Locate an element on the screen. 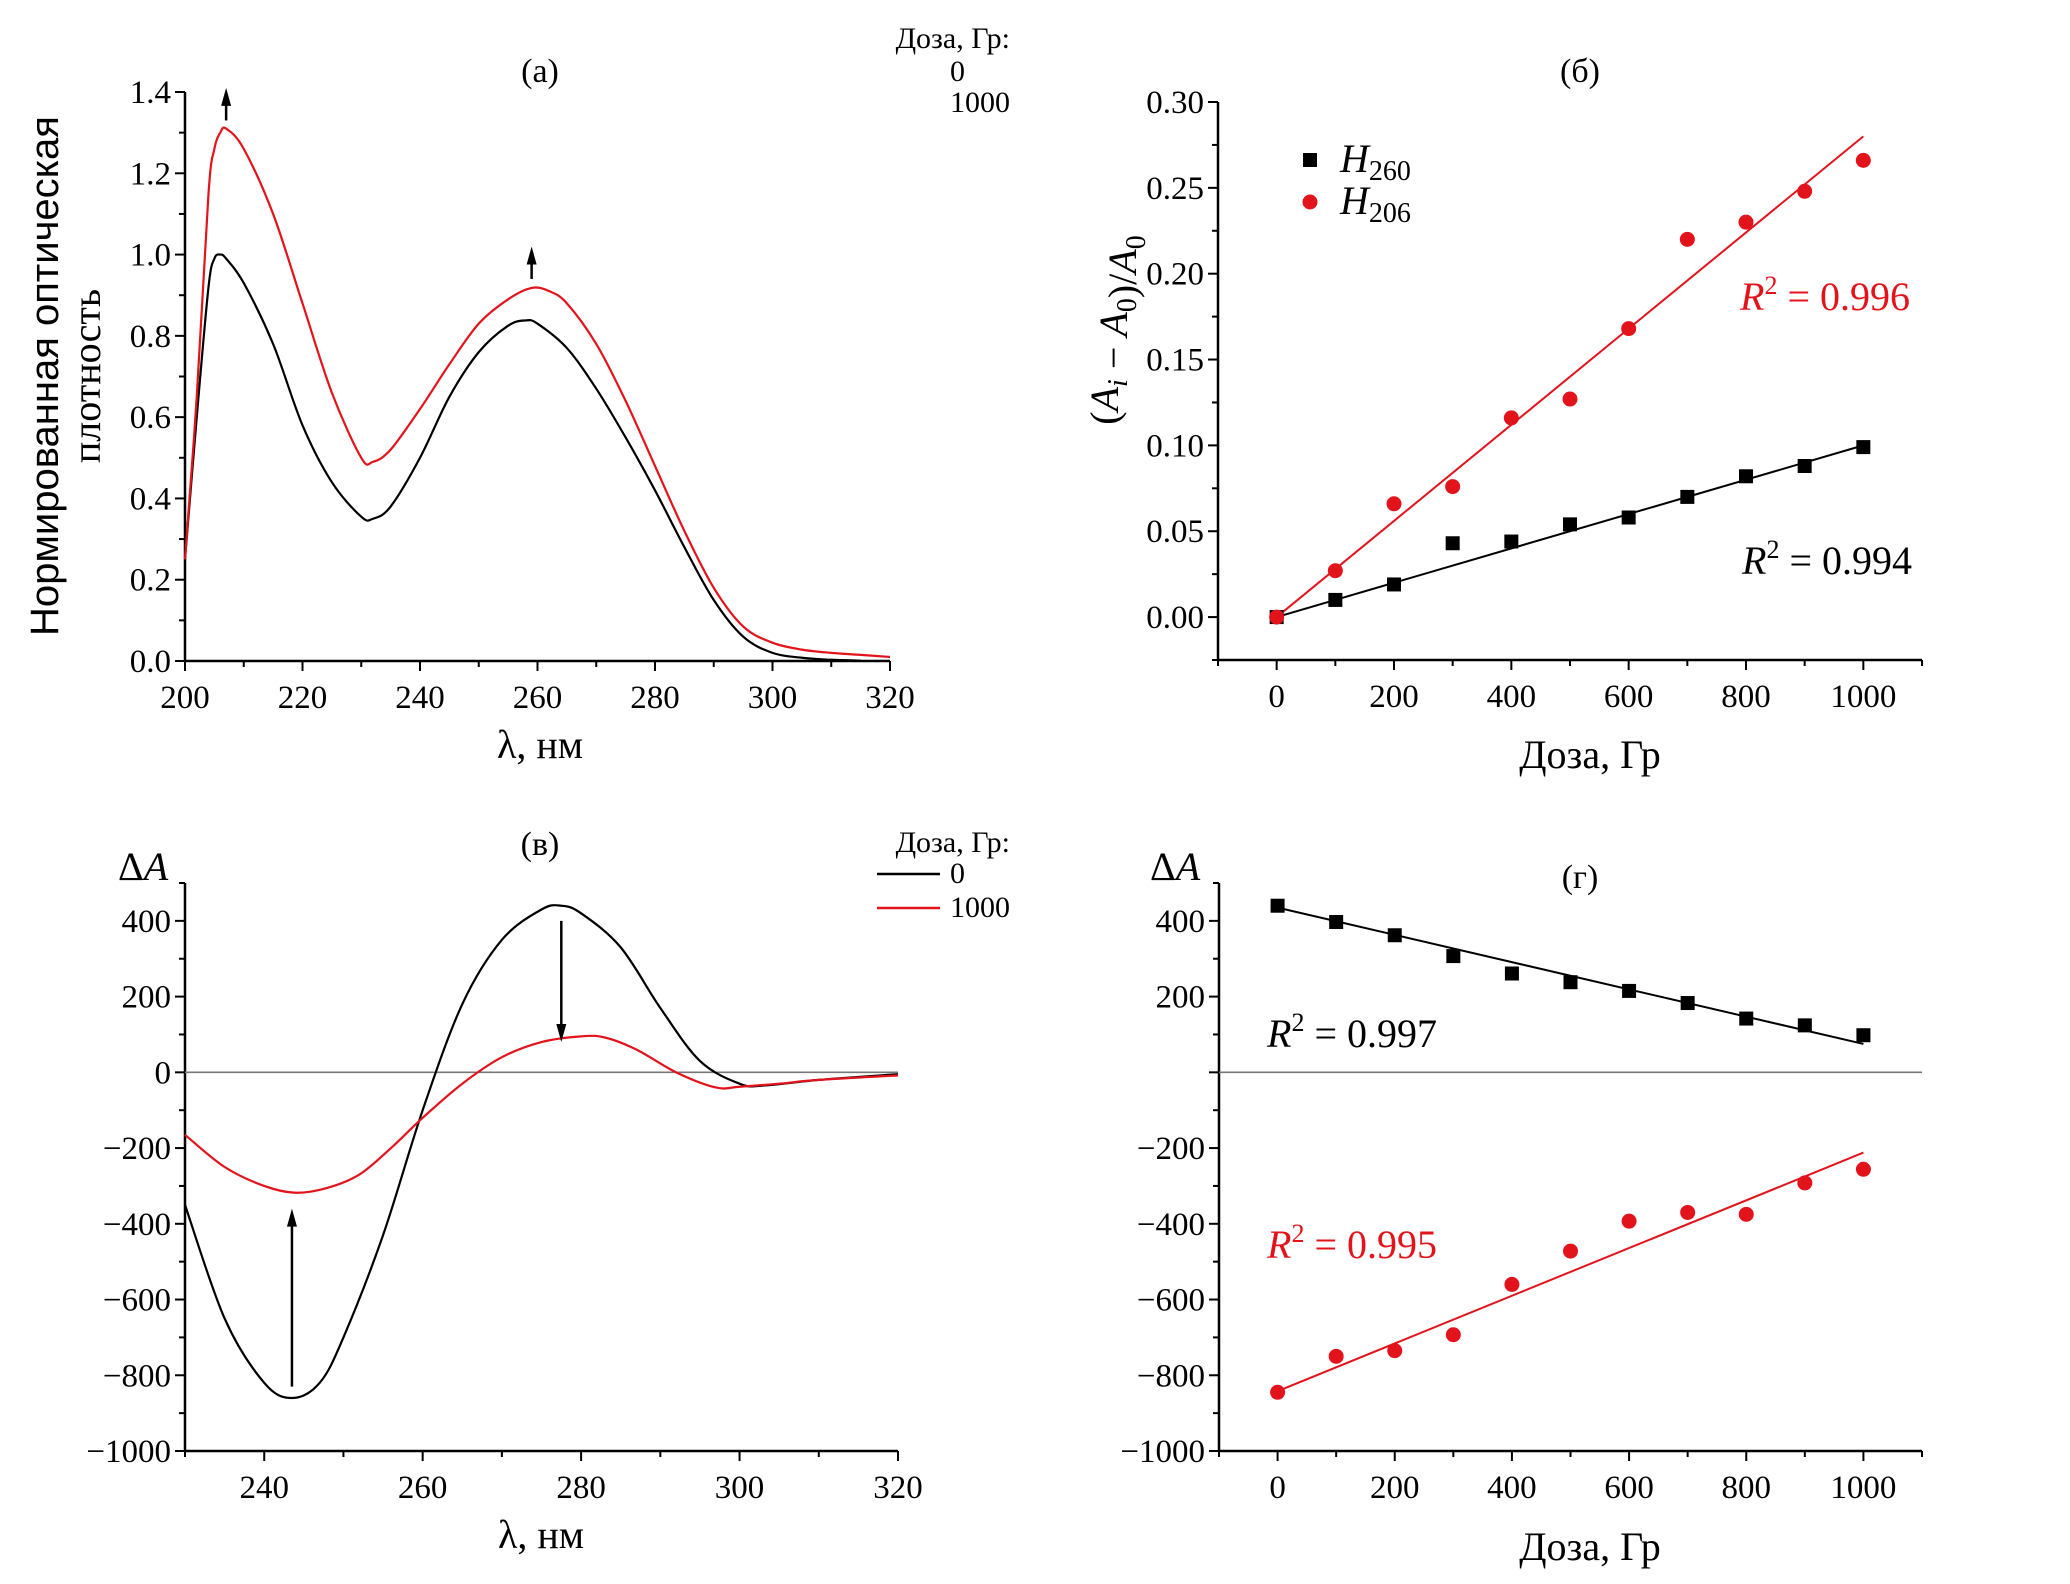 The image size is (2070, 1584). y-axis-title-part: )/ is located at coordinates (1122, 285).